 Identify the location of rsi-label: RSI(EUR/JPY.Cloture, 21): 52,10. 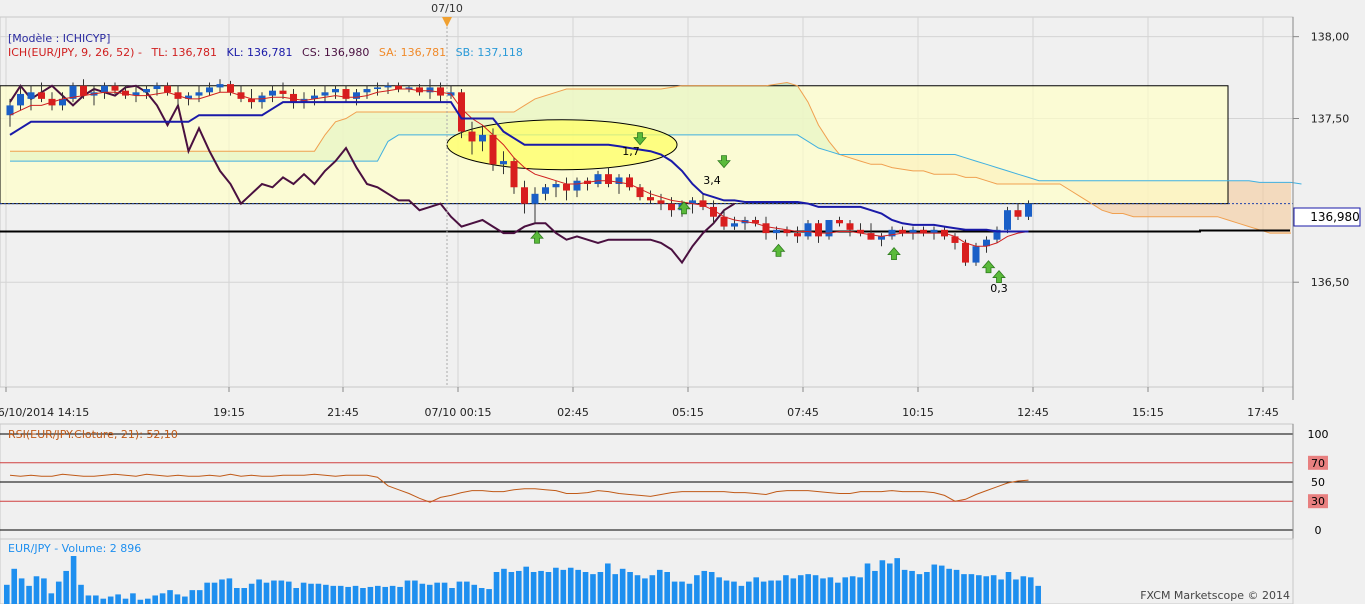
(93, 434).